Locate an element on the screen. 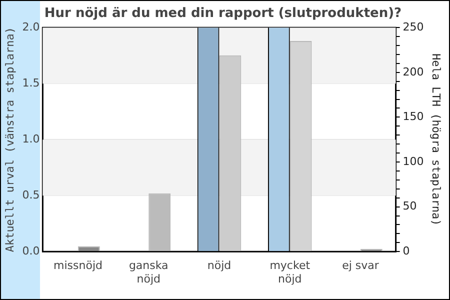  y2-tick-label: 200 is located at coordinates (413, 71).